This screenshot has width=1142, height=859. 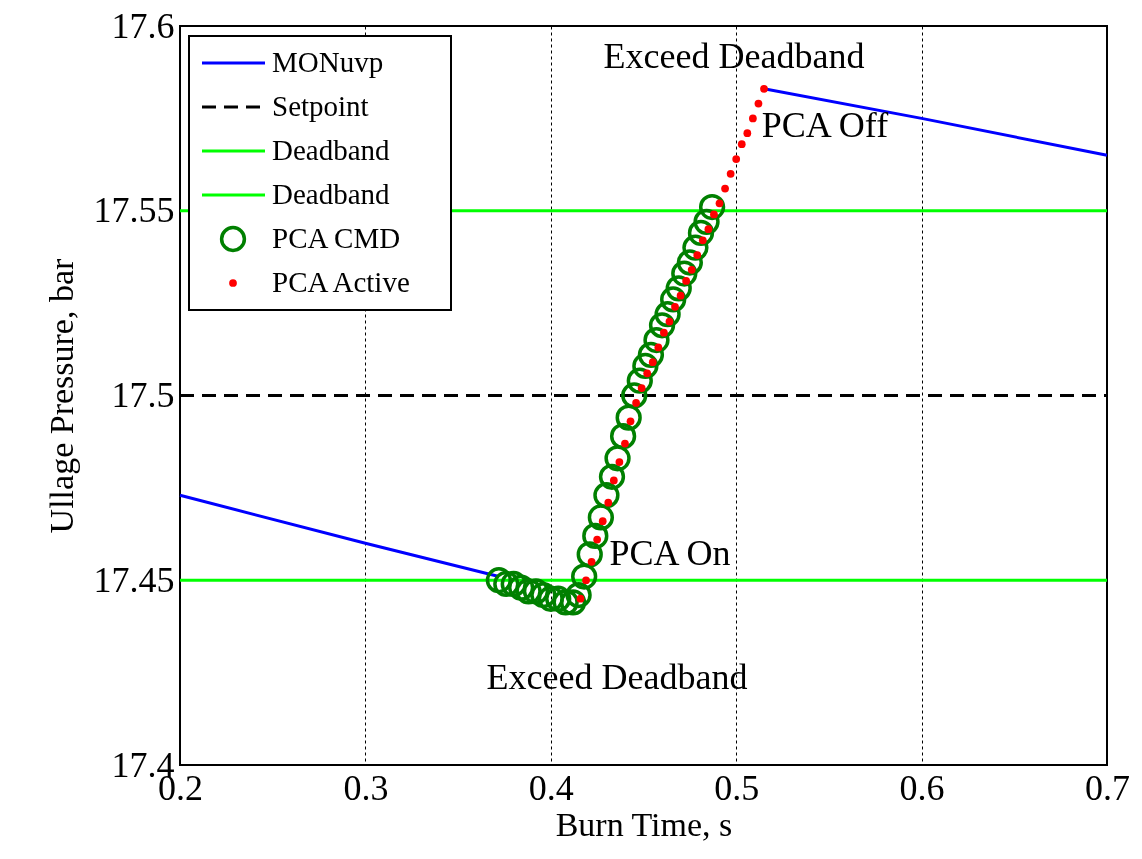 I want to click on x-tick-label: 0.7, so click(x=1107, y=787).